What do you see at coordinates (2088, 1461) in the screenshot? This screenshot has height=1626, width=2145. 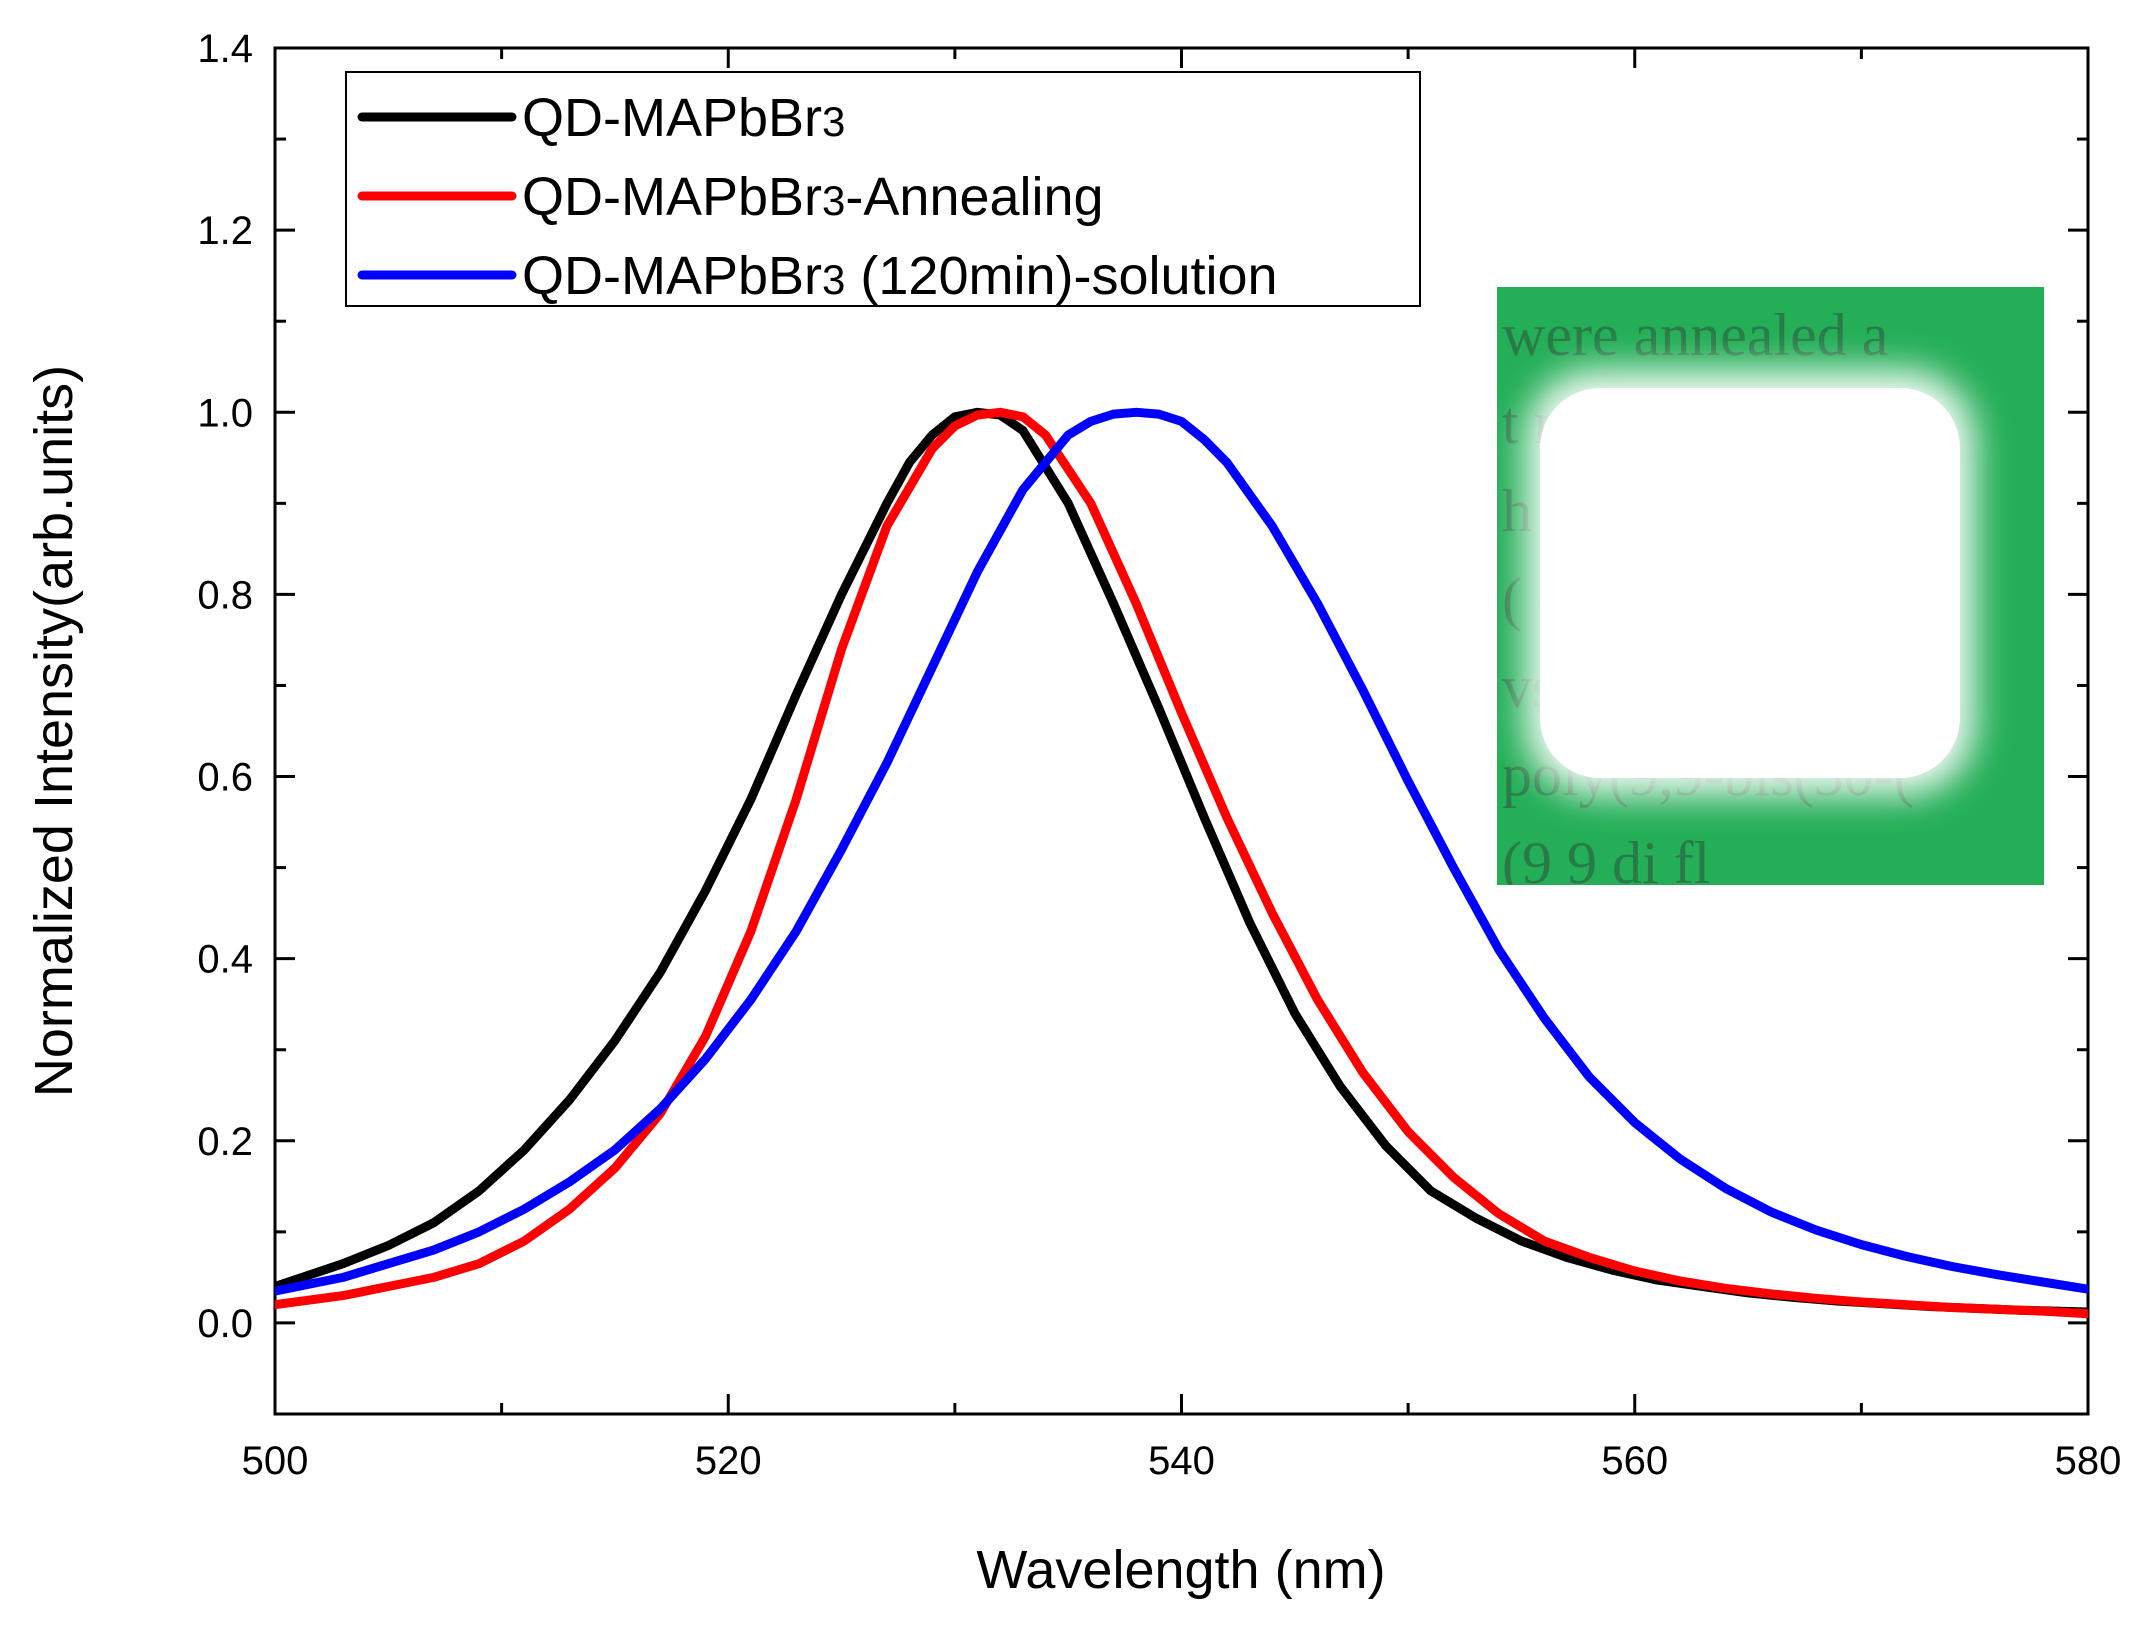 I see `x-tick-label: 580` at bounding box center [2088, 1461].